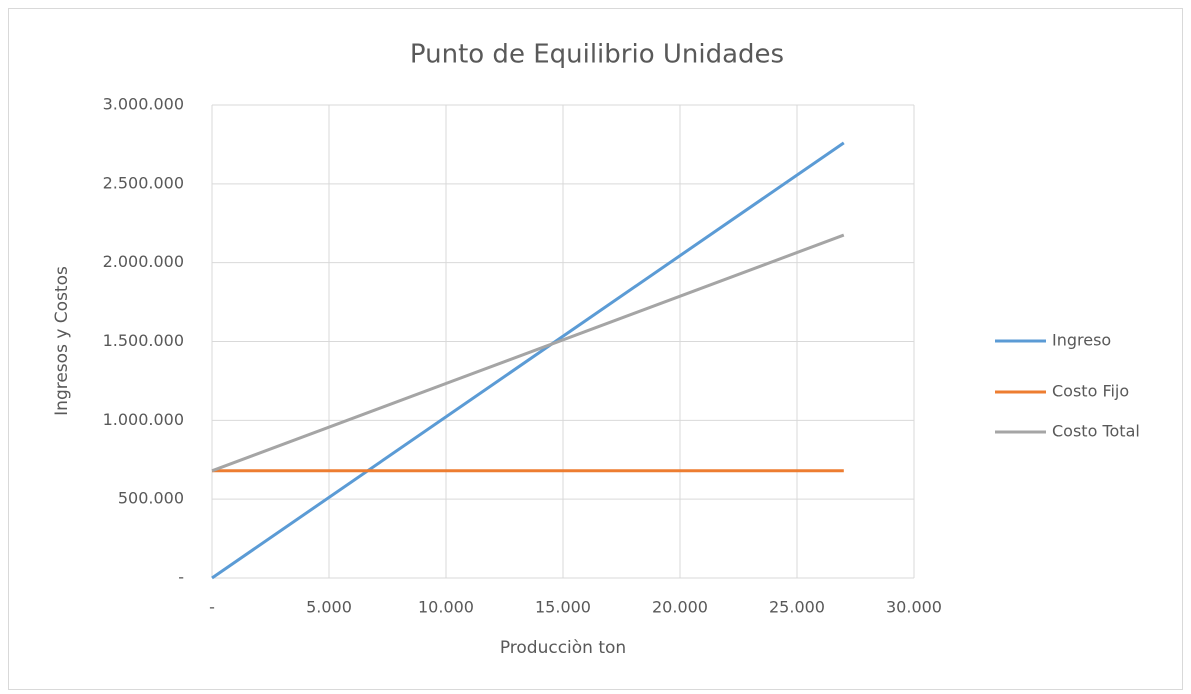 This screenshot has height=694, width=1191. Describe the element at coordinates (1081, 340) in the screenshot. I see `legend-label: Ingreso` at that location.